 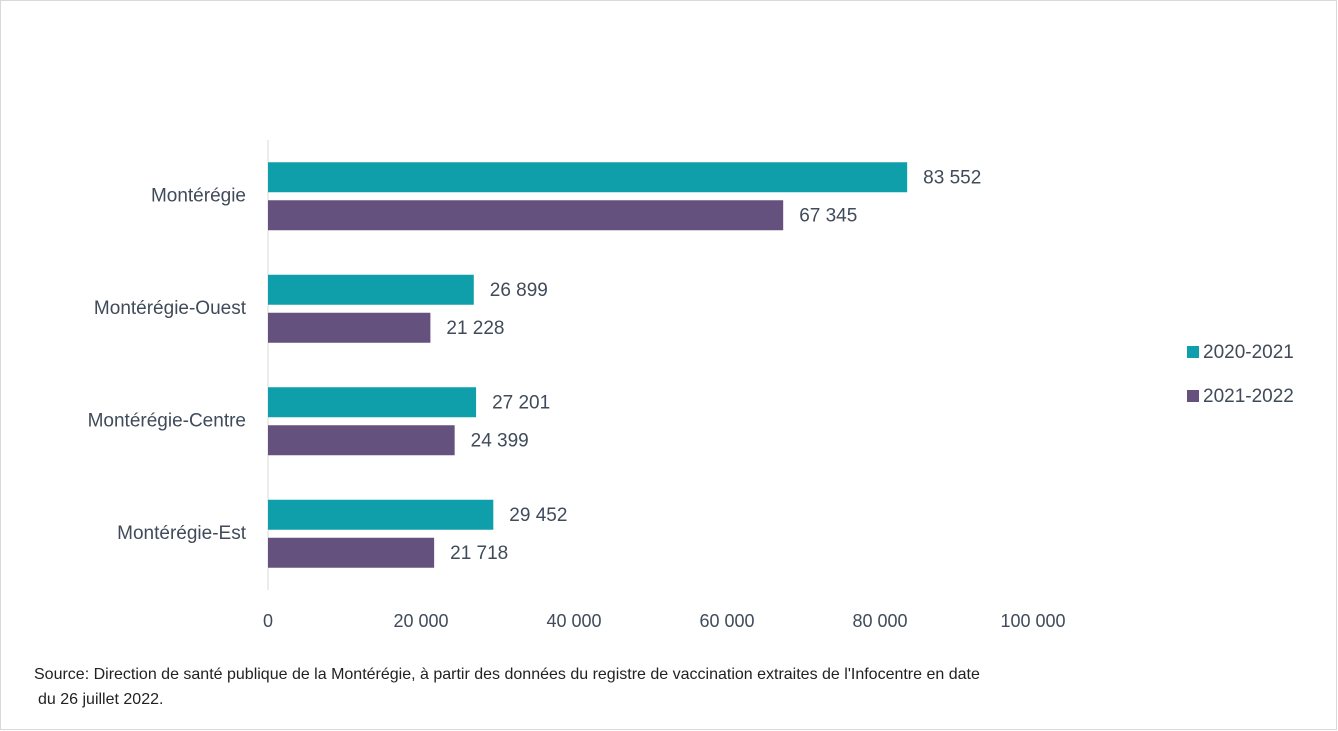 I want to click on y-tick-label: Montérégie, so click(x=198, y=195).